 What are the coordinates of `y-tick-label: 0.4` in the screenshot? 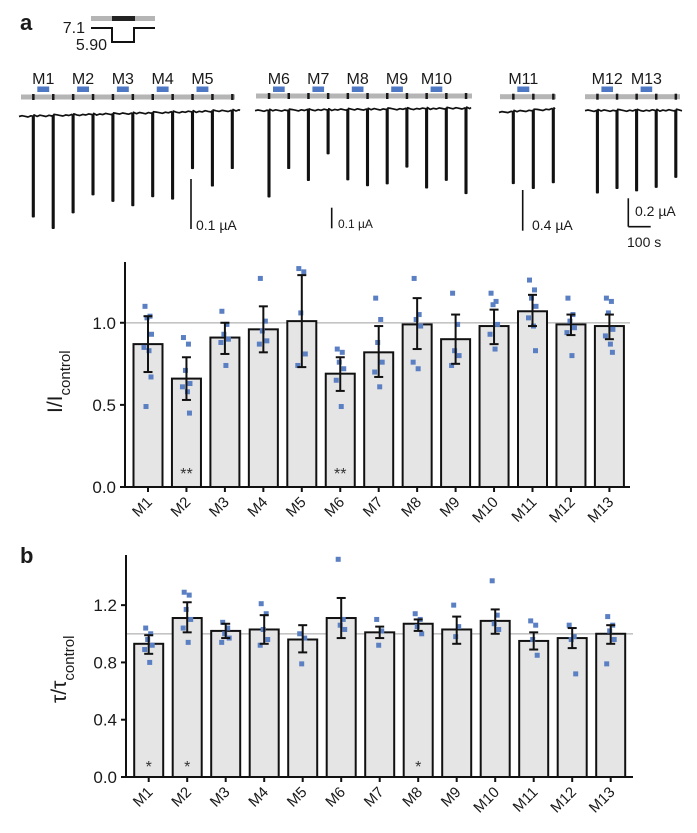 It's located at (105, 720).